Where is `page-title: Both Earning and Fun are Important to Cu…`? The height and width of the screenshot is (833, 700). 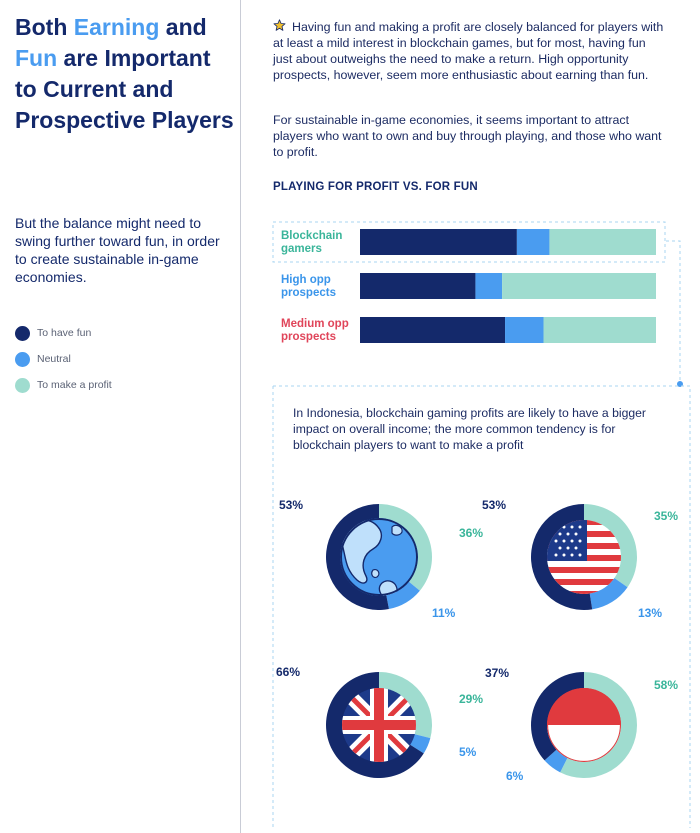
page-title: Both Earning and Fun are Important to Cu… is located at coordinates (125, 74).